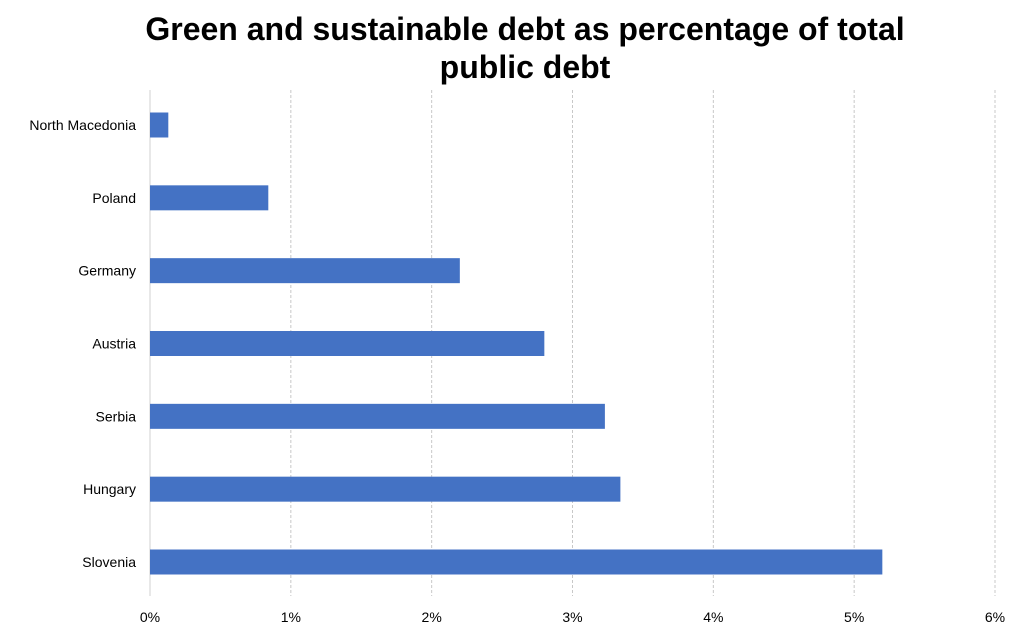 This screenshot has height=640, width=1024. What do you see at coordinates (525, 67) in the screenshot?
I see `chart-title-line-2: public debt` at bounding box center [525, 67].